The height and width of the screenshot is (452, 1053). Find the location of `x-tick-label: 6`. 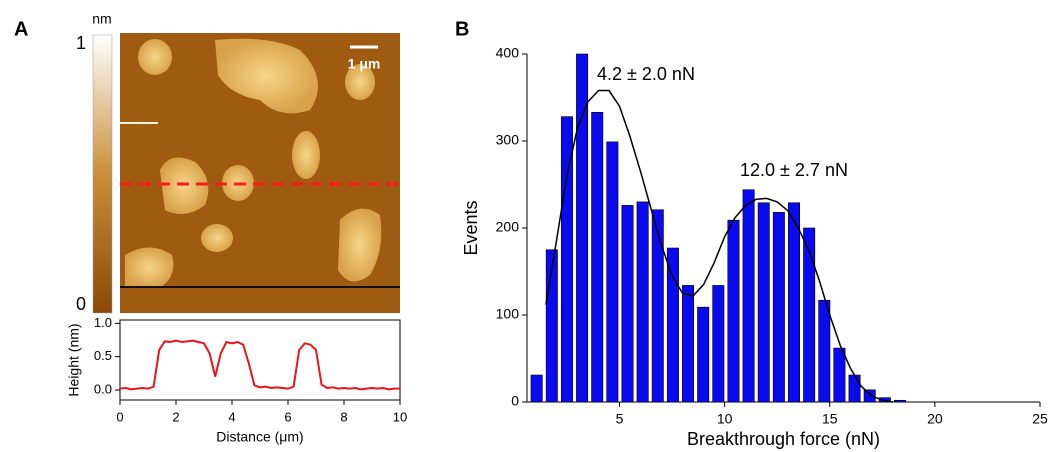

x-tick-label: 6 is located at coordinates (287, 416).